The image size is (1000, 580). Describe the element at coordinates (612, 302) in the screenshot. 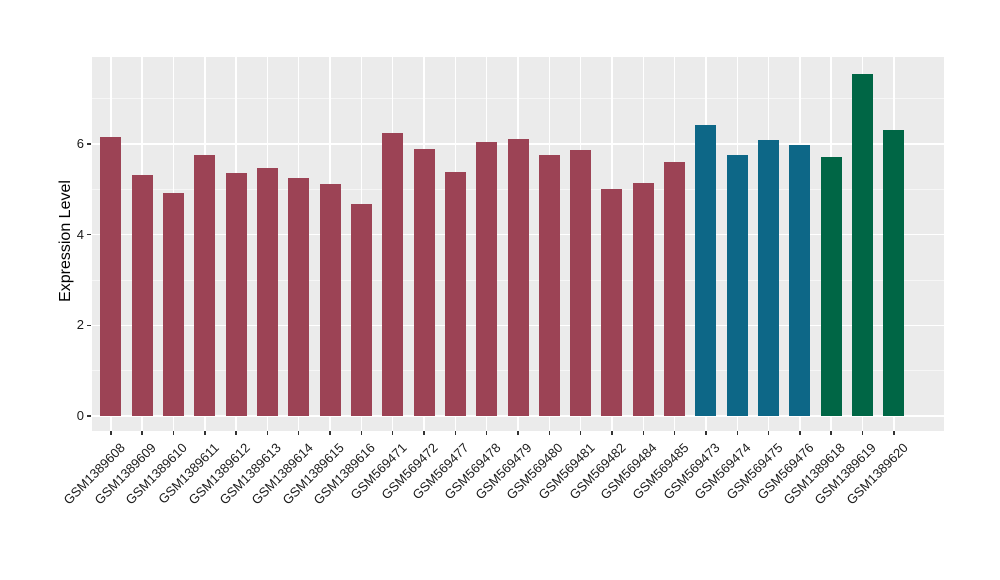

I see `bar-GSM569482` at that location.